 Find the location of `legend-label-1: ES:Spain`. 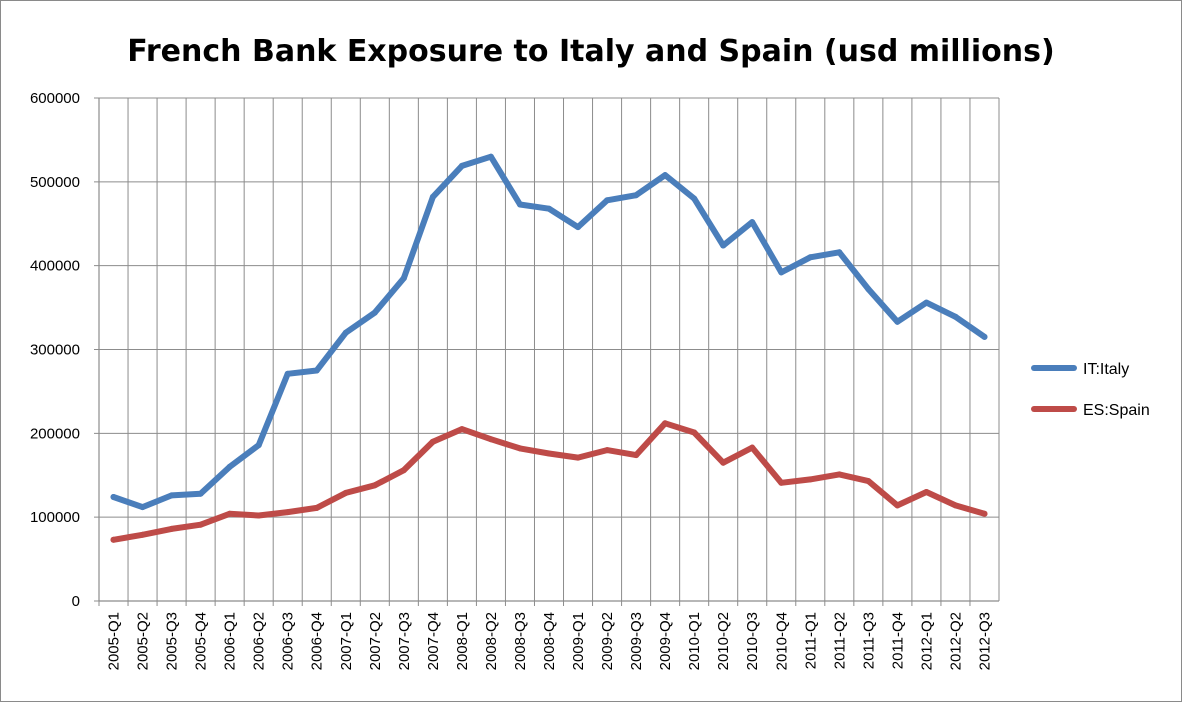

legend-label-1: ES:Spain is located at coordinates (1116, 410).